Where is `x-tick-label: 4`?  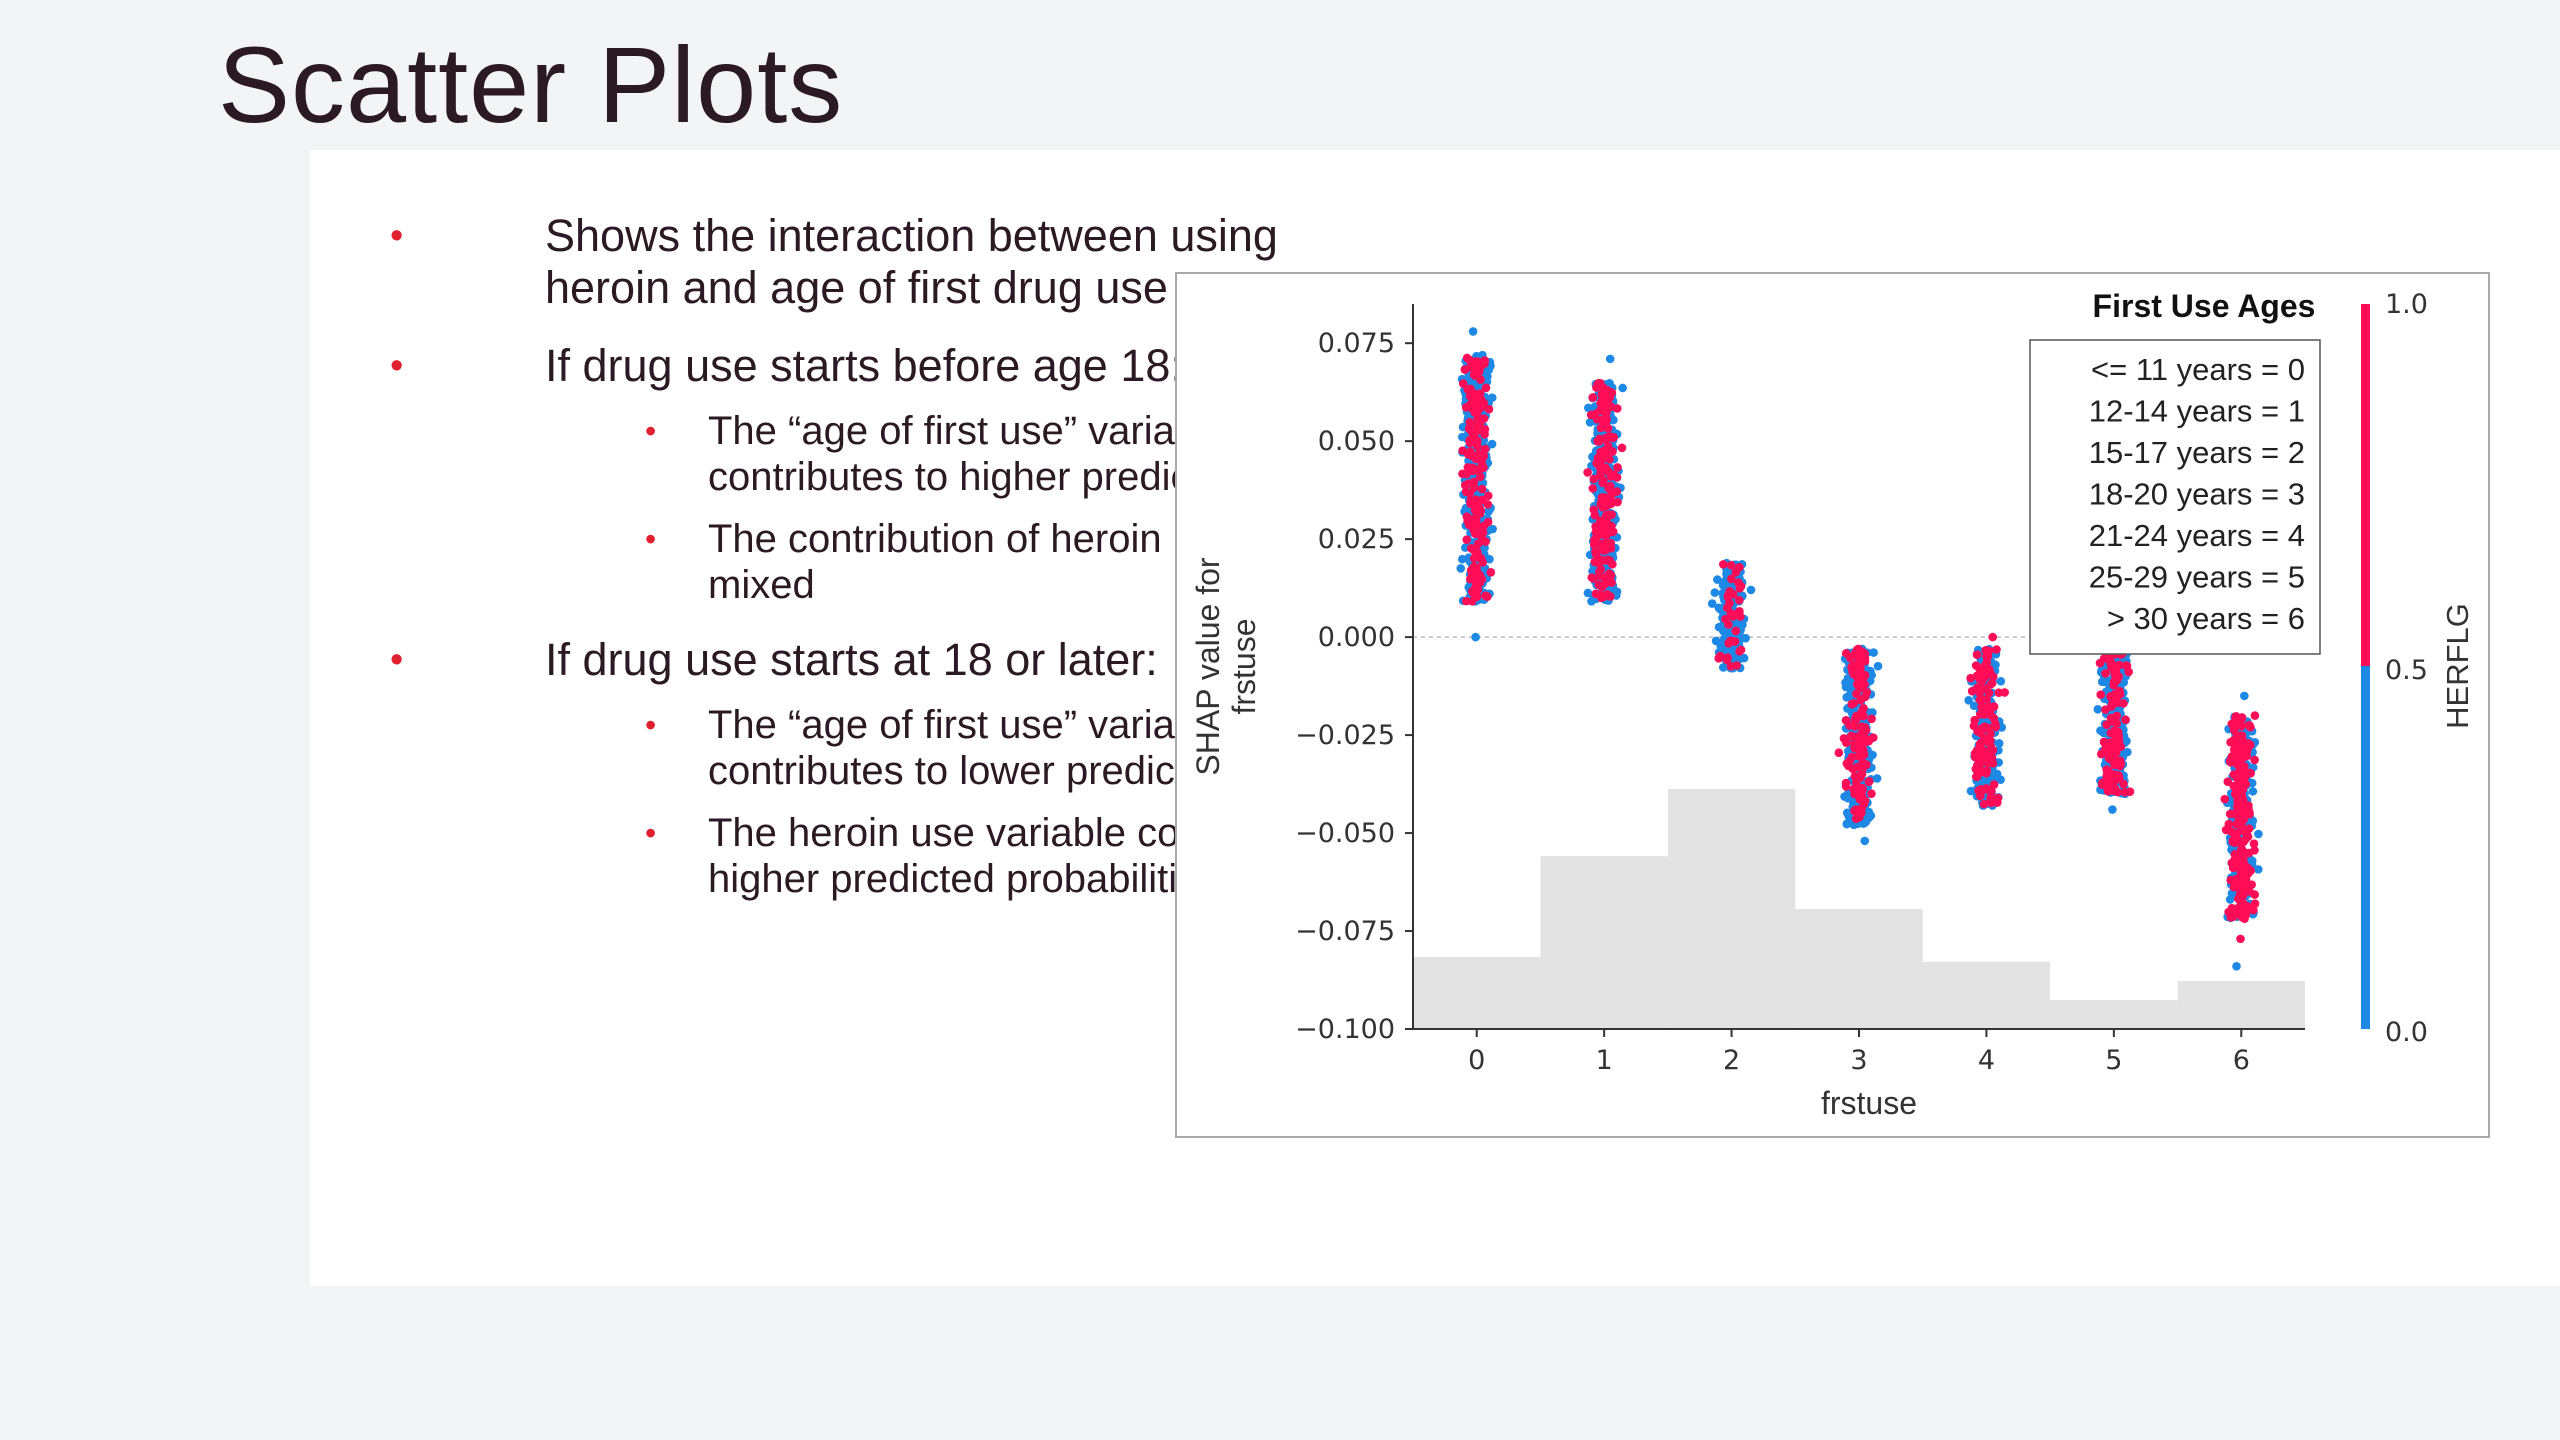
x-tick-label: 4 is located at coordinates (1986, 1060).